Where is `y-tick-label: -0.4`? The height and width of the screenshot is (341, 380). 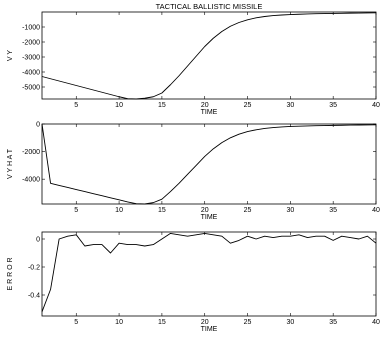
y-tick-label: -0.4 is located at coordinates (34, 296).